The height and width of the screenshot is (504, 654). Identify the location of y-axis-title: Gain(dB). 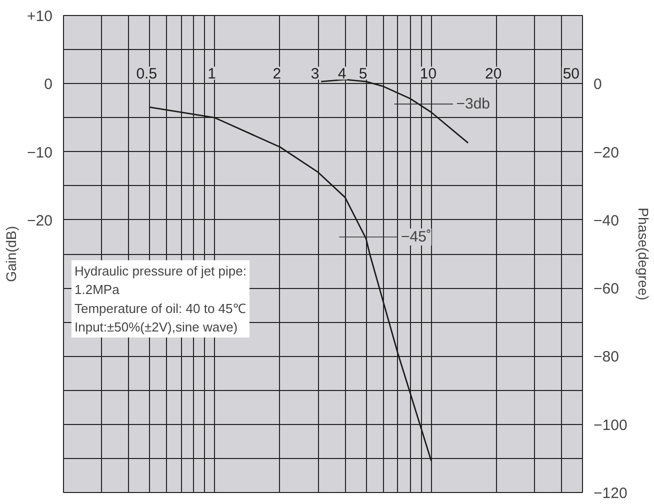
(11, 254).